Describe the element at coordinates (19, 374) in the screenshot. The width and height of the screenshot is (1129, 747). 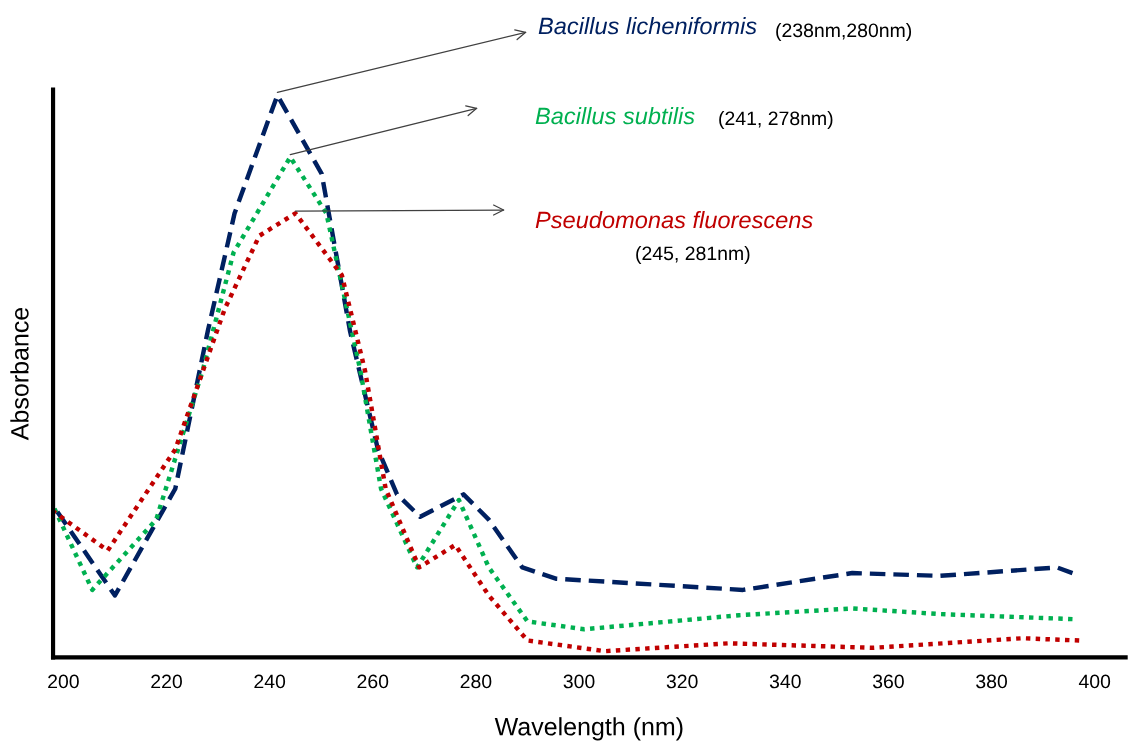
I see `y-axis-title: Absorbance` at that location.